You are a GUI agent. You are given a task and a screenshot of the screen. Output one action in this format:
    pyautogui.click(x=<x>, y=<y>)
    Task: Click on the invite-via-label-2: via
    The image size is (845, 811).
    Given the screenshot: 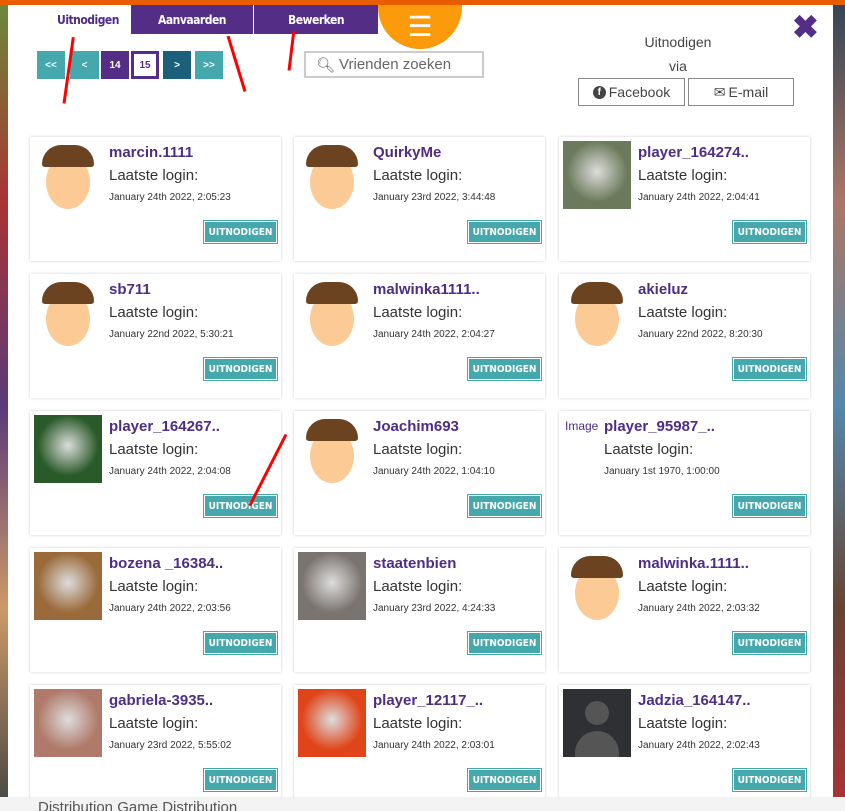 What is the action you would take?
    pyautogui.click(x=678, y=66)
    